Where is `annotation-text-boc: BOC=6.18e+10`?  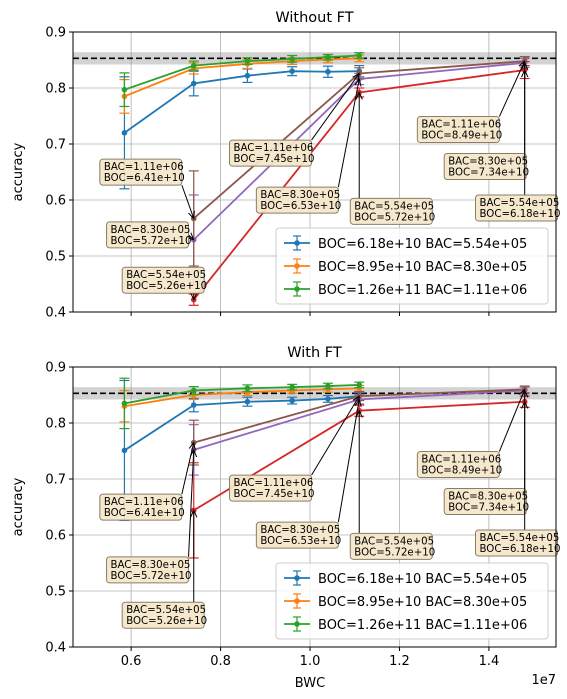
annotation-text-boc: BOC=6.18e+10 is located at coordinates (520, 214).